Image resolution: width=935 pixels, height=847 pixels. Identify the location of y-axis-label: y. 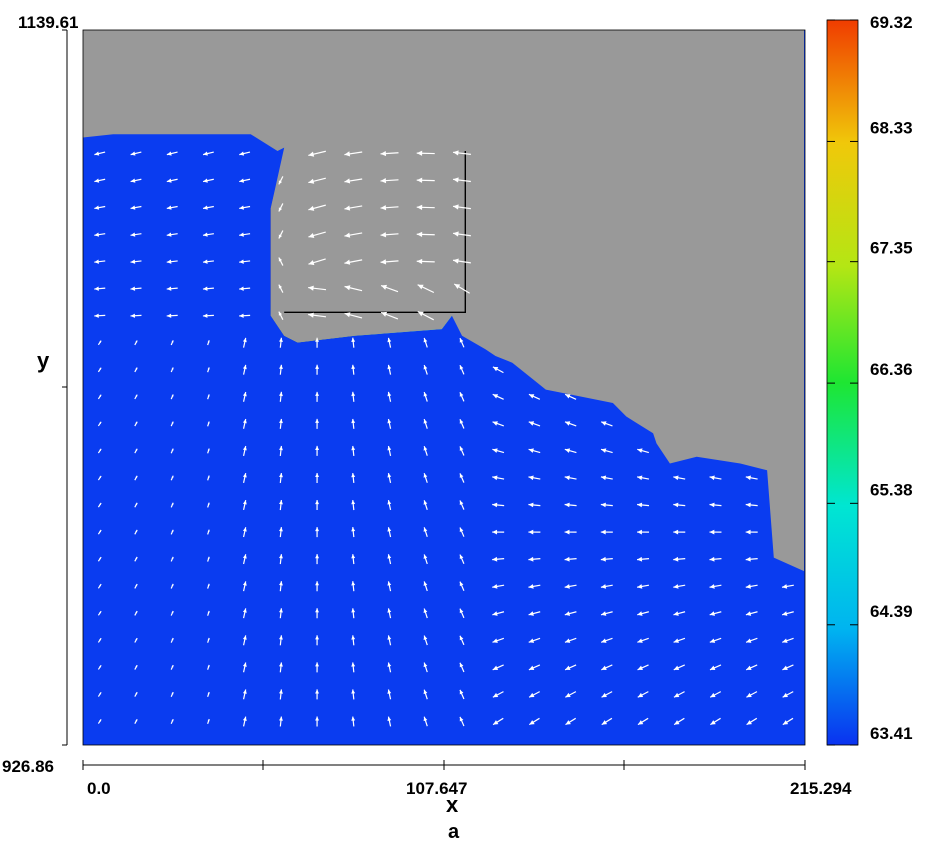
(43, 360).